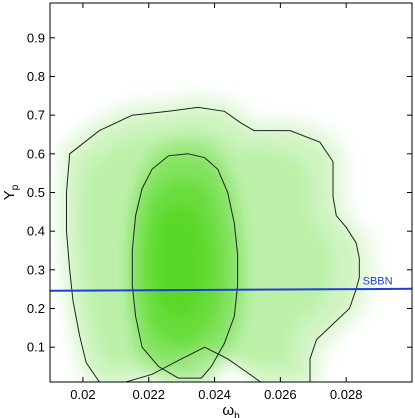 This screenshot has height=418, width=415. I want to click on annotation-lines, so click(231, 289).